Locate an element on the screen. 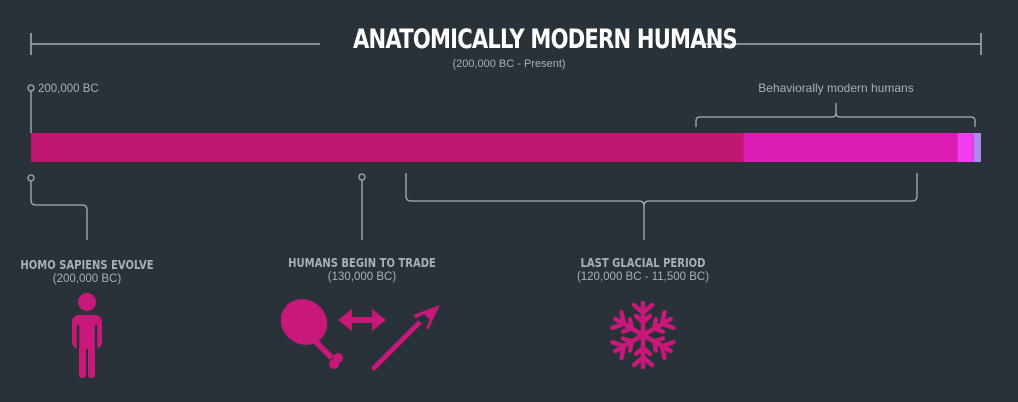  timeline-start-label: 200,000 BC is located at coordinates (68, 89).